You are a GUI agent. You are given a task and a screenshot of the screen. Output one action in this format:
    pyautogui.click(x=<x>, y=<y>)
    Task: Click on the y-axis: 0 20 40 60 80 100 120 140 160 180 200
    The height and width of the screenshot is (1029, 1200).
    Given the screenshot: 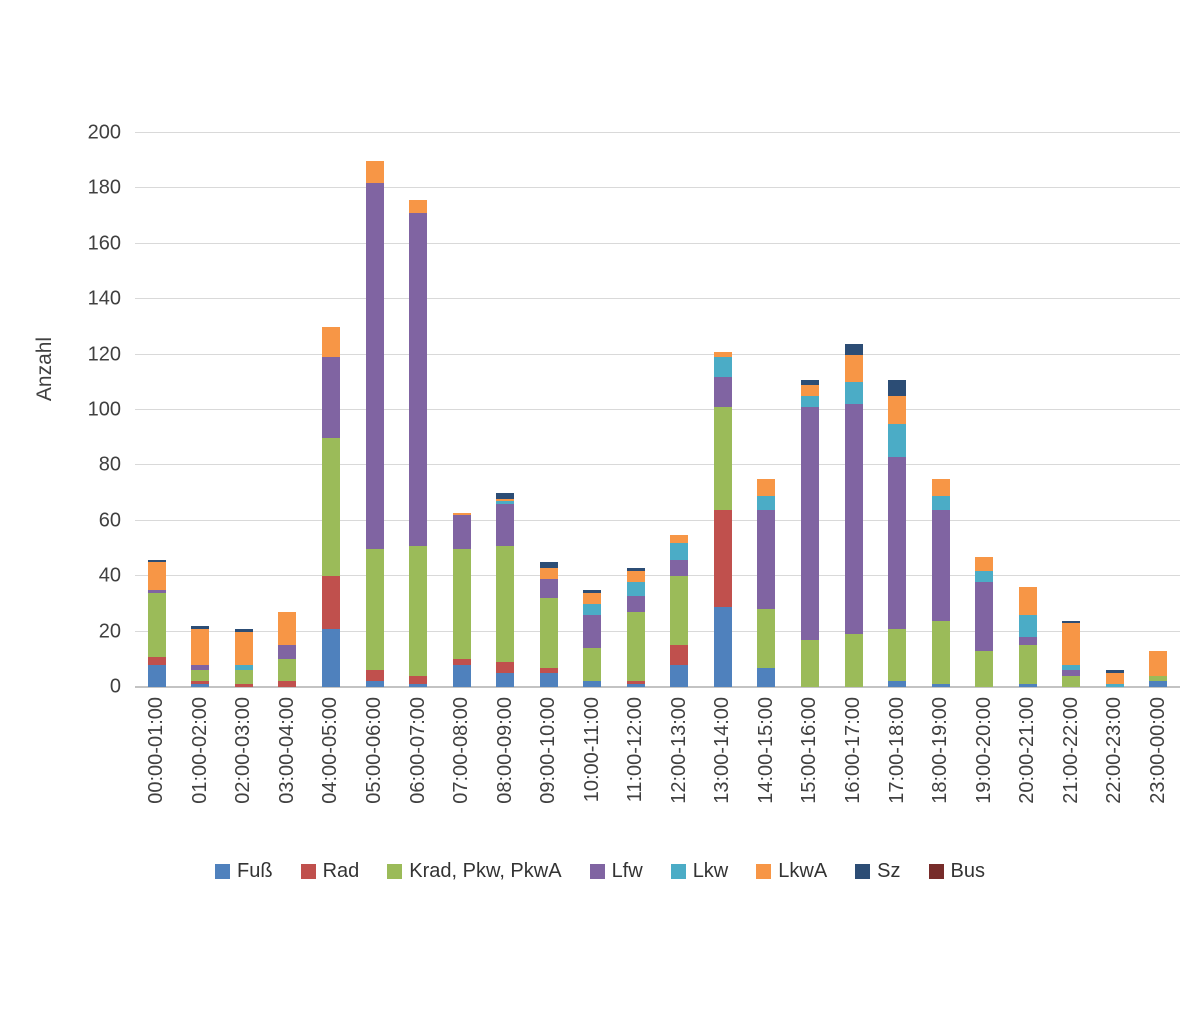 What is the action you would take?
    pyautogui.click(x=60, y=410)
    